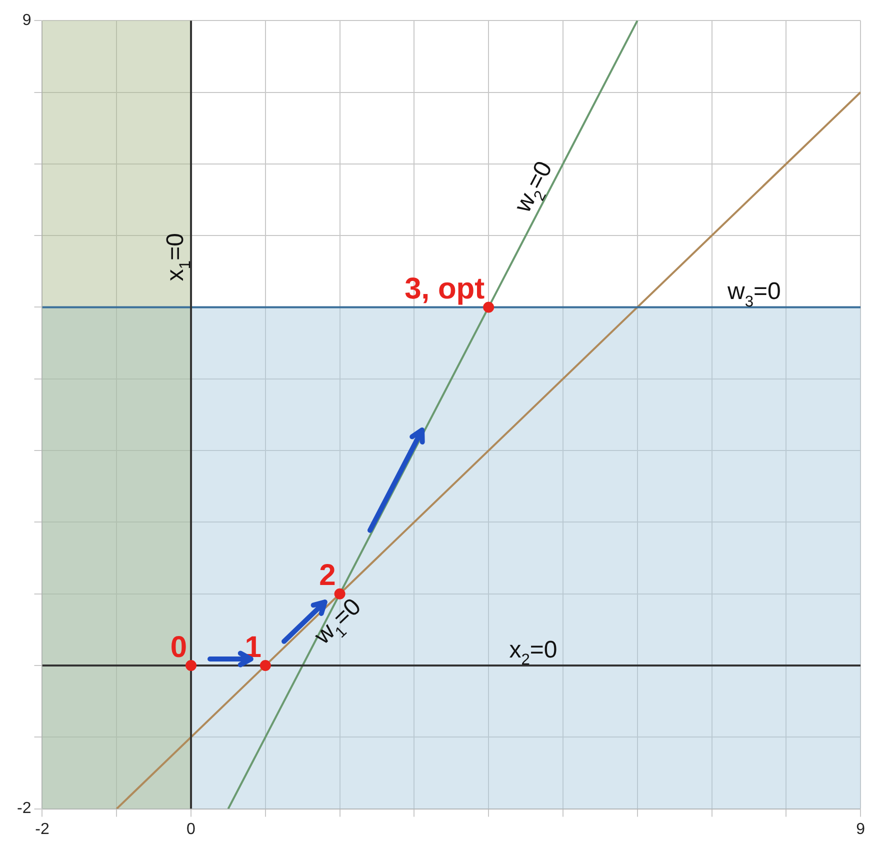 The width and height of the screenshot is (879, 859). What do you see at coordinates (327, 575) in the screenshot?
I see `annotation: 2` at bounding box center [327, 575].